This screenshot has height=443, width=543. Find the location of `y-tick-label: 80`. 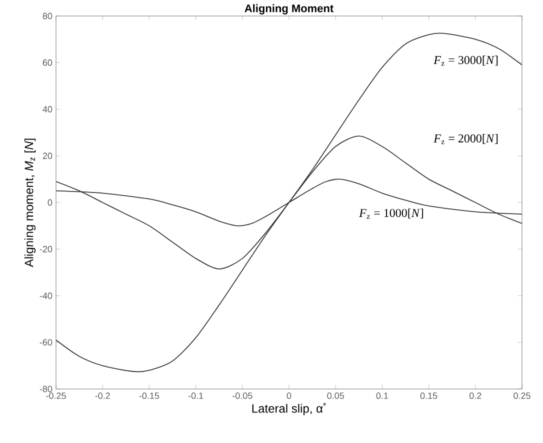

y-tick-label: 80 is located at coordinates (47, 16).